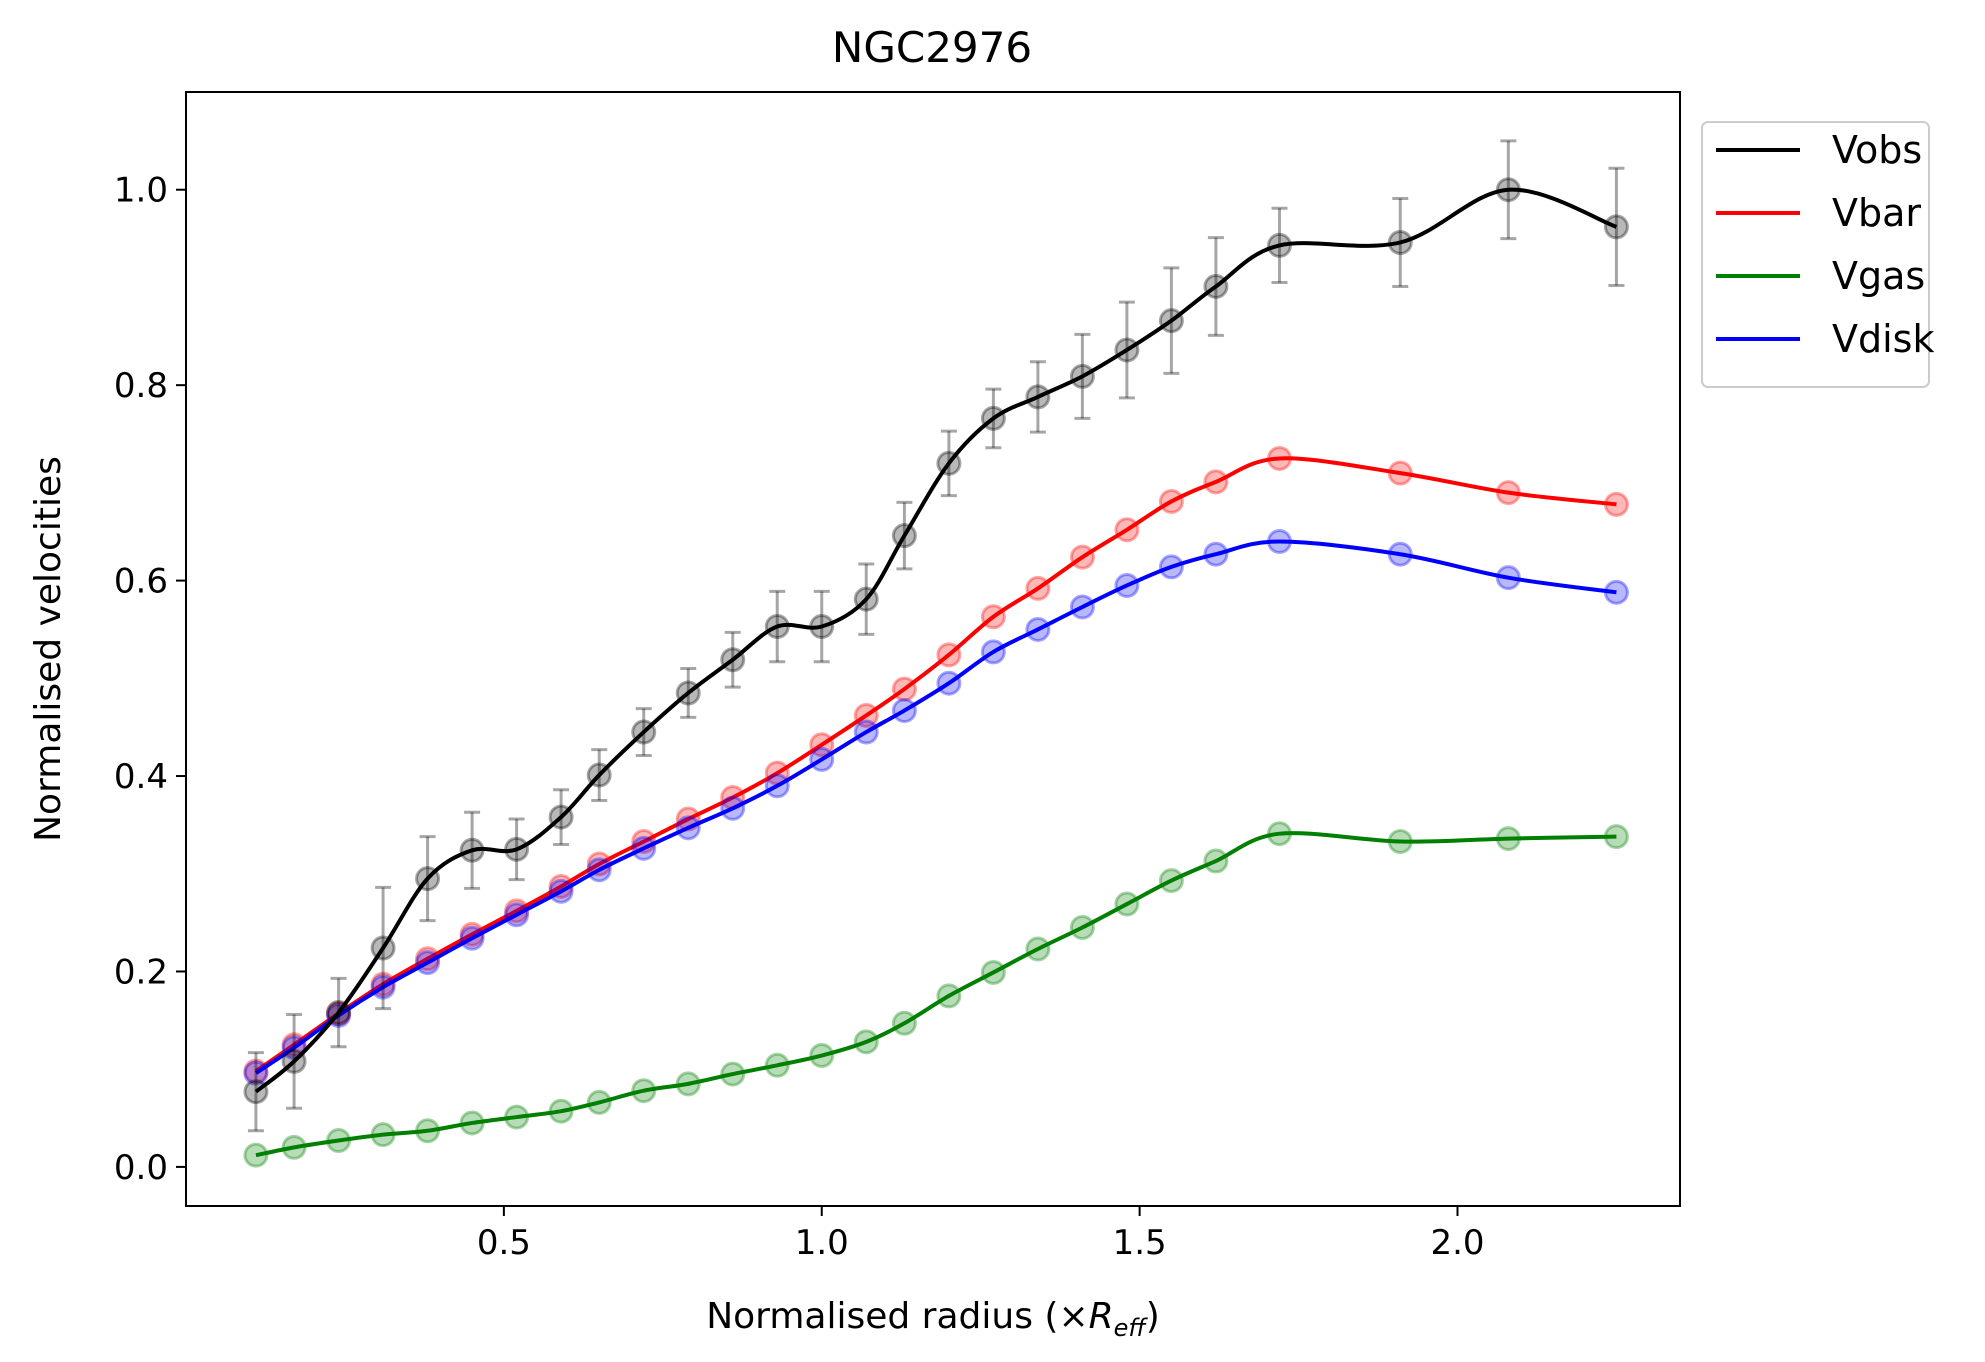  Describe the element at coordinates (1457, 1243) in the screenshot. I see `x-tick-label: 2.0` at that location.